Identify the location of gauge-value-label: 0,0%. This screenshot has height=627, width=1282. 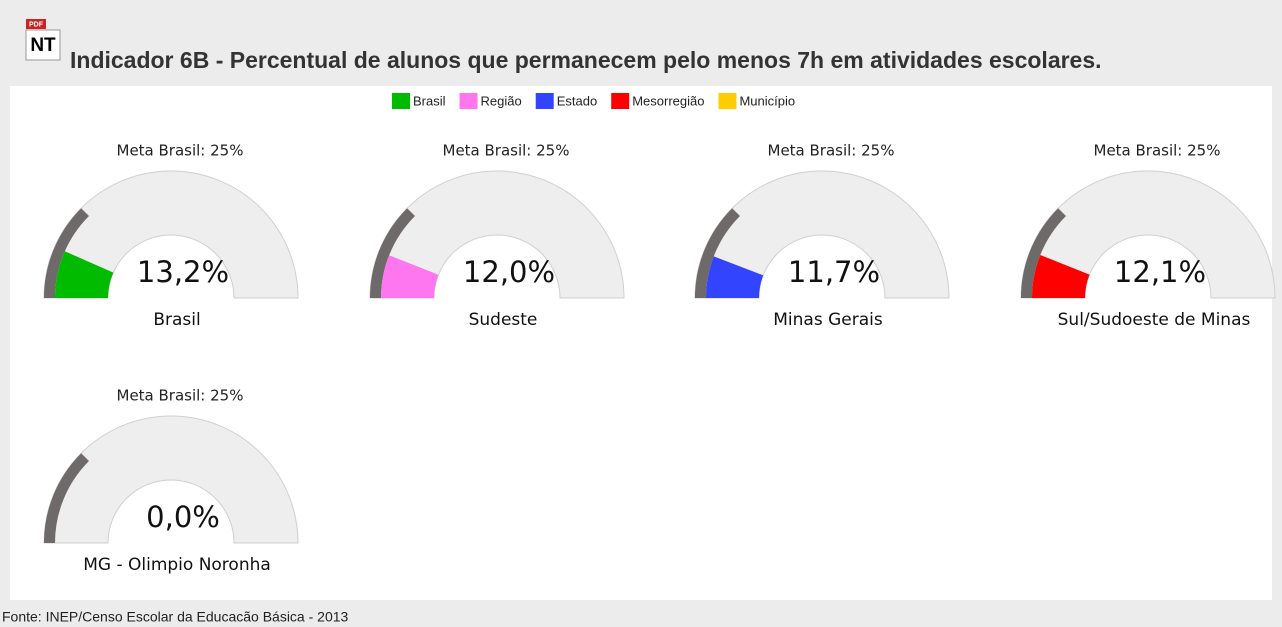
(183, 517).